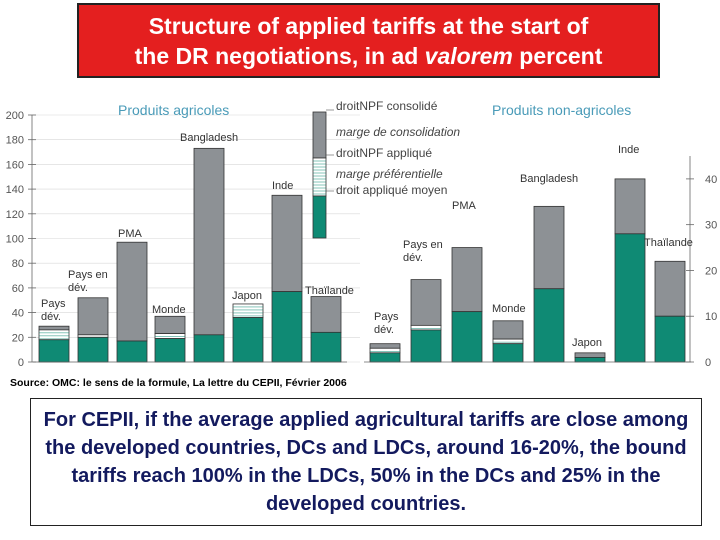 Image resolution: width=720 pixels, height=540 pixels. I want to click on legend-key-binding, so click(319, 135).